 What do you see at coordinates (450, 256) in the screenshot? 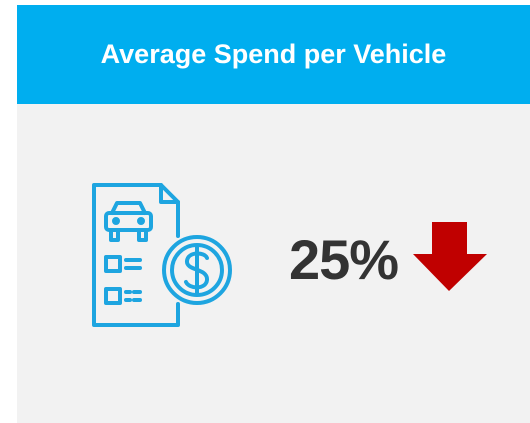
I see `down-arrow` at bounding box center [450, 256].